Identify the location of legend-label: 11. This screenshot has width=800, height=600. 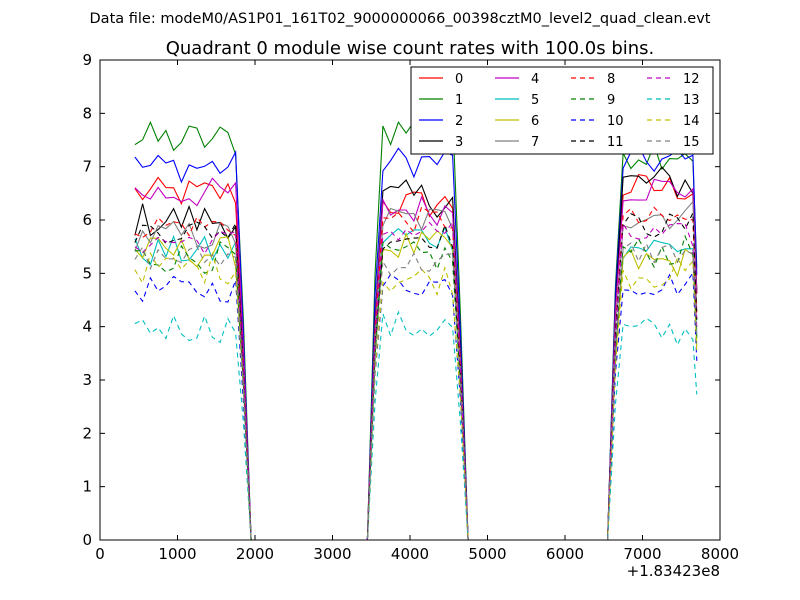
(615, 142).